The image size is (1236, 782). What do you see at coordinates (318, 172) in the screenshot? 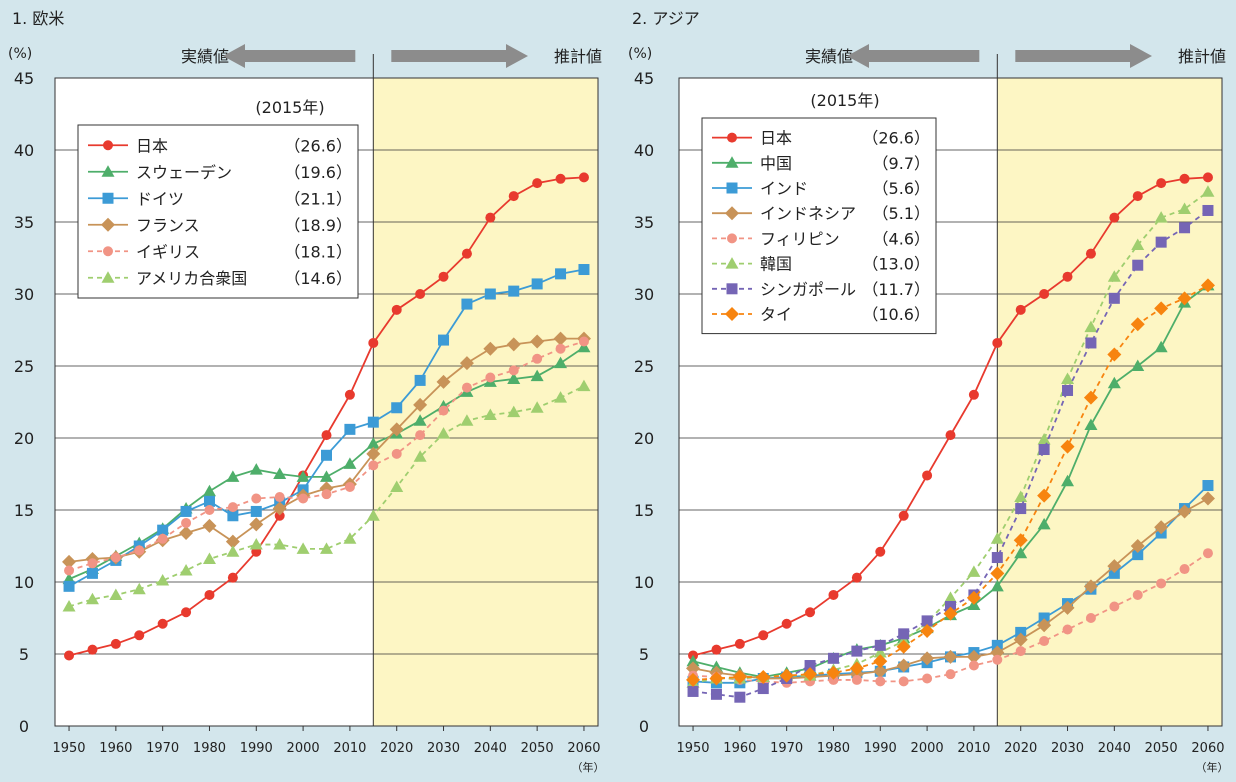
I see `legend-series-value: （19.6）` at bounding box center [318, 172].